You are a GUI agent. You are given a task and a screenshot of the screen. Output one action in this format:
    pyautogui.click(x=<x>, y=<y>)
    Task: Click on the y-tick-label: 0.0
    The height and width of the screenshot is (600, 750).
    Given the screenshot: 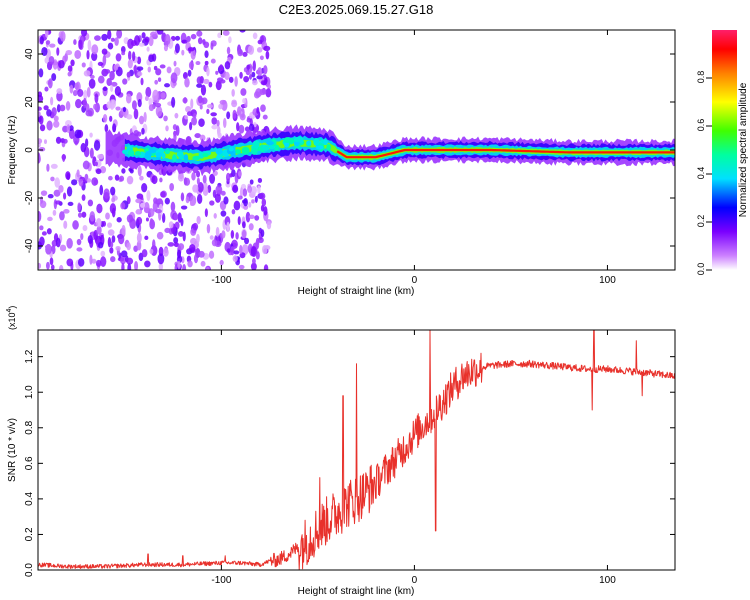 What is the action you would take?
    pyautogui.click(x=29, y=570)
    